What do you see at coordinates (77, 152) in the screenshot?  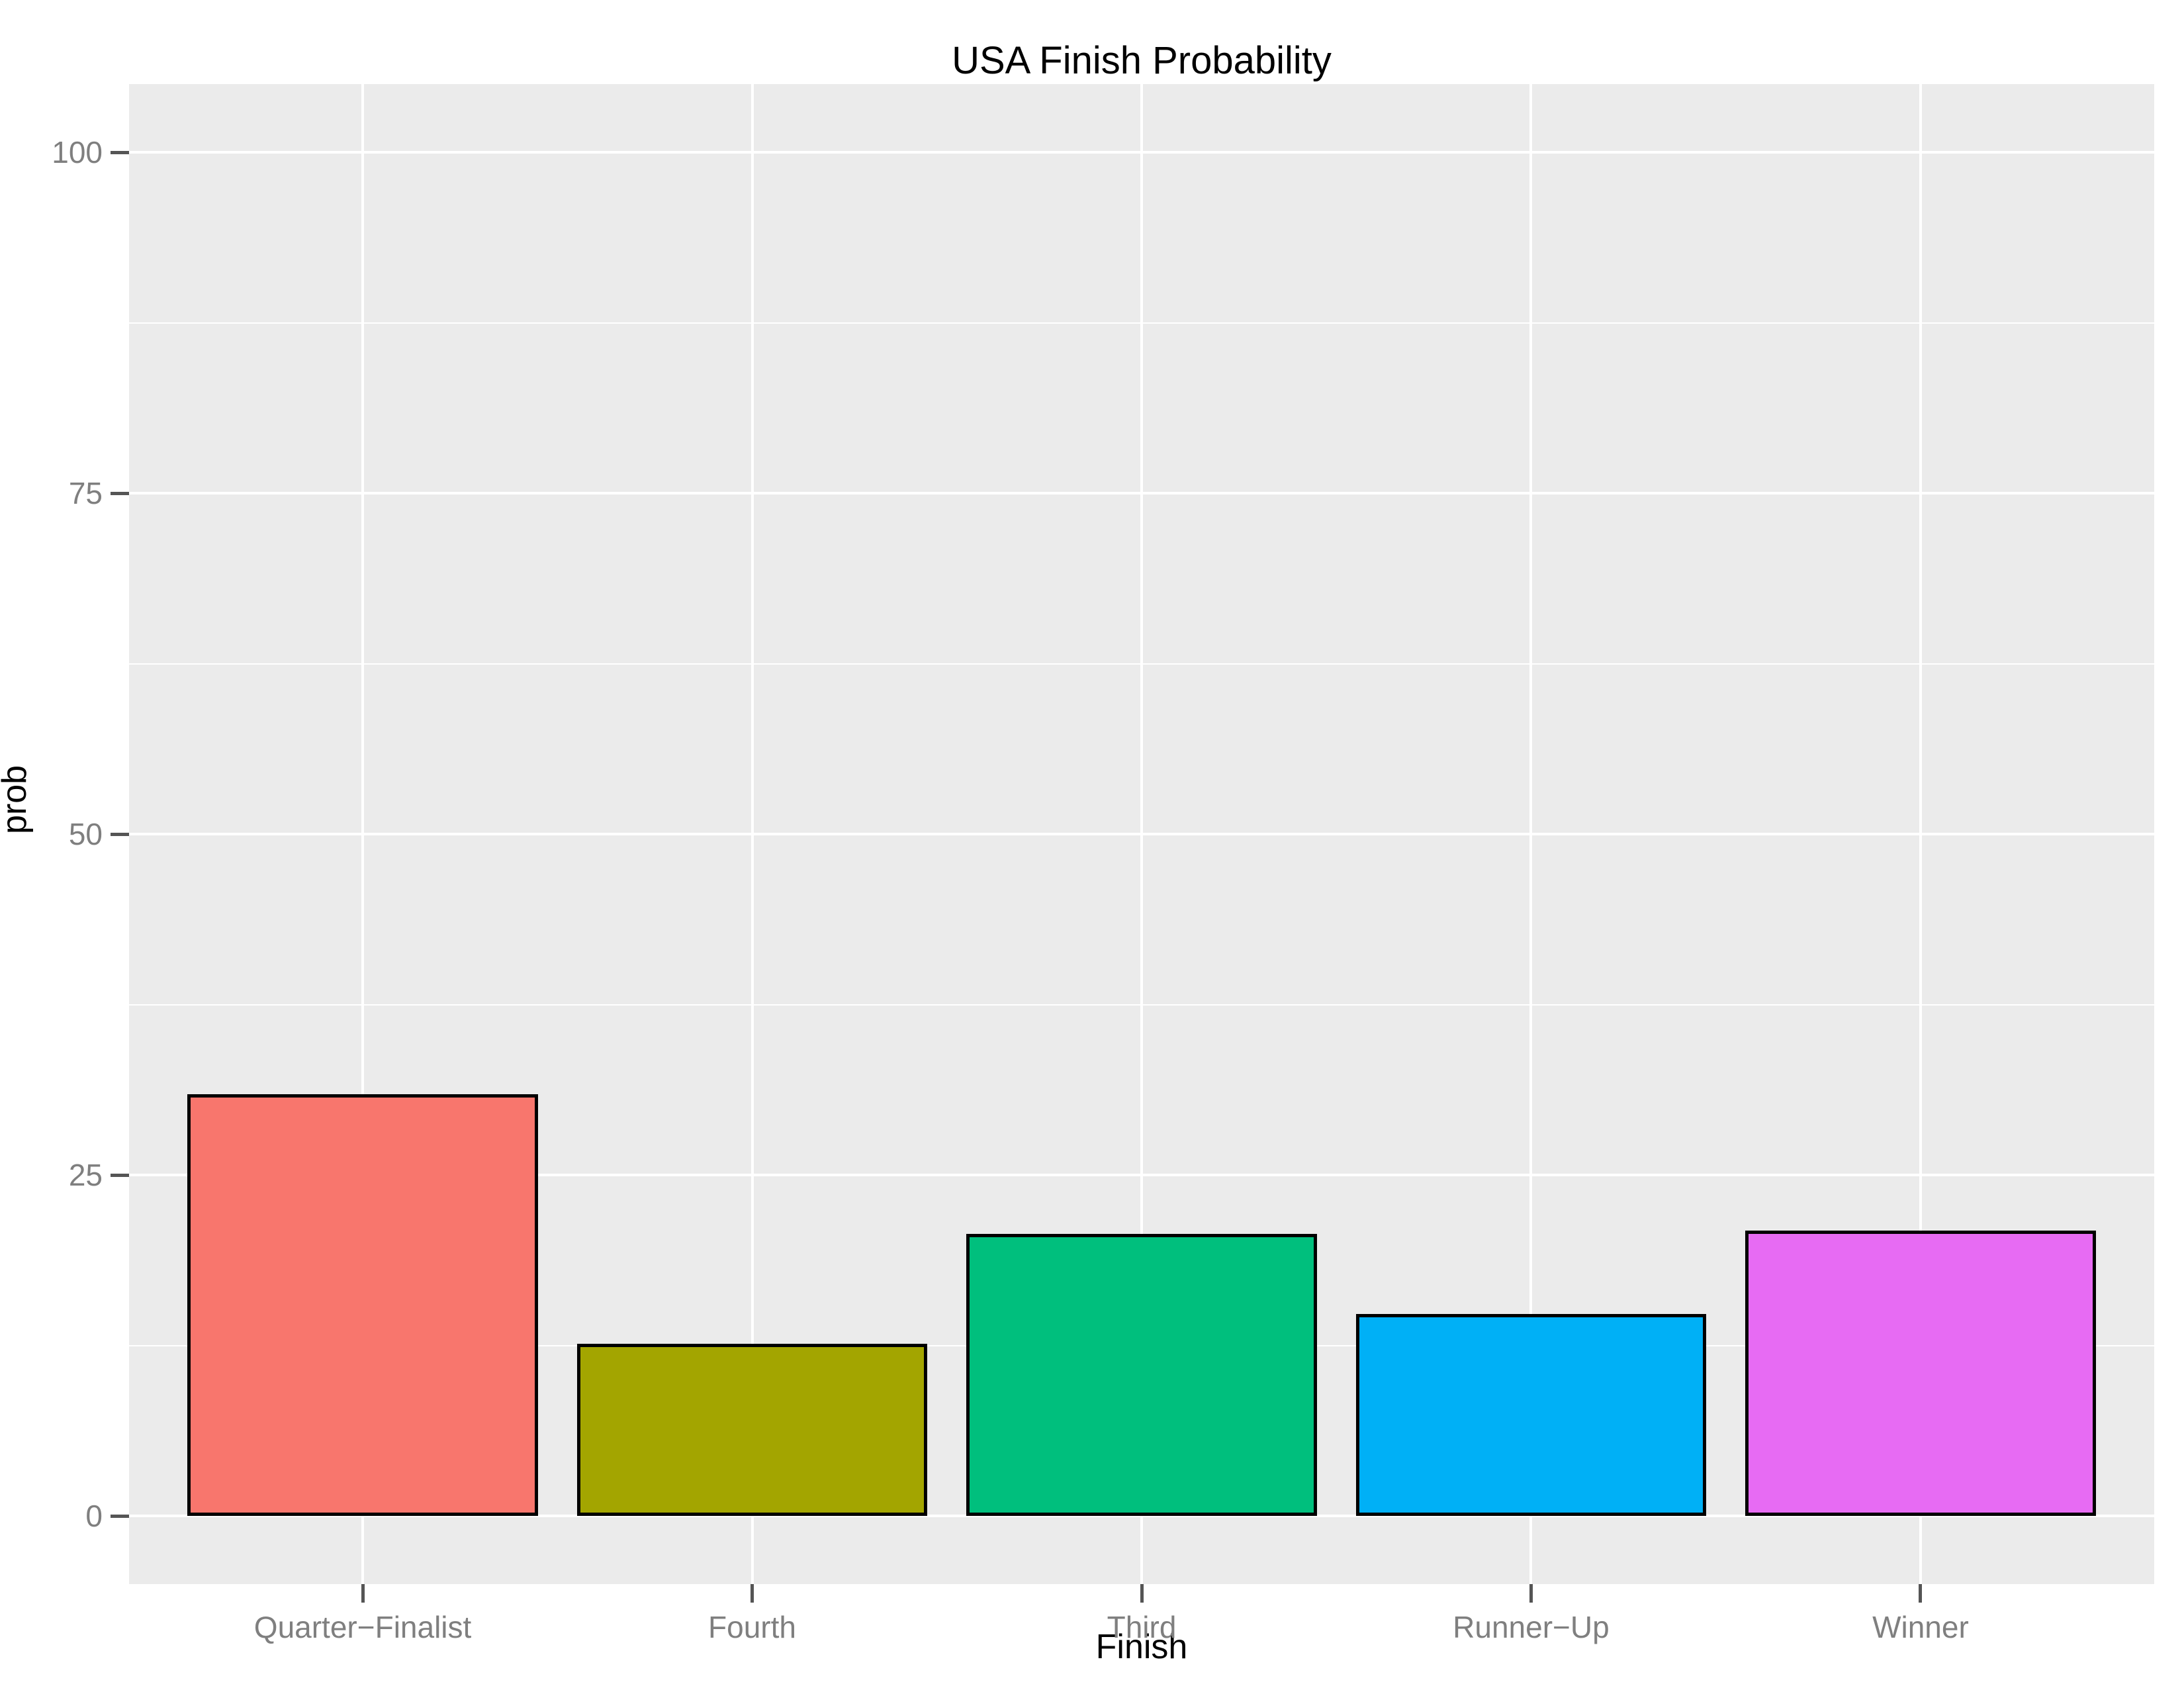 I see `y-axis-tick-label: 100` at bounding box center [77, 152].